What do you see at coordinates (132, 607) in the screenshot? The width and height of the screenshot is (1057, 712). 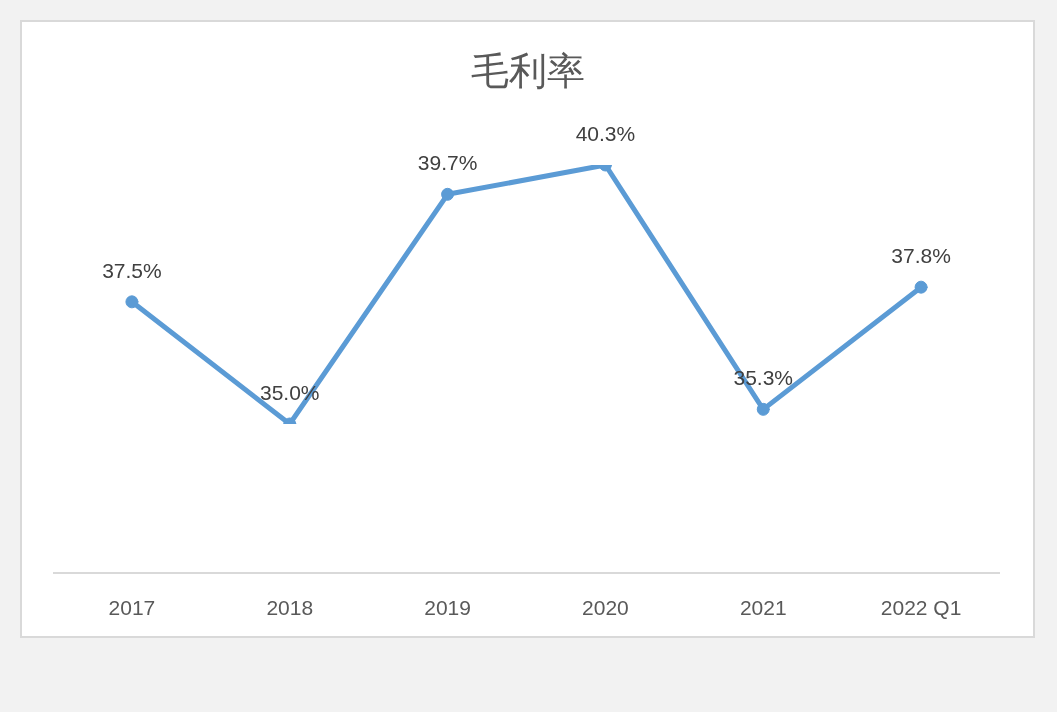 I see `x-tick-label: 2017` at bounding box center [132, 607].